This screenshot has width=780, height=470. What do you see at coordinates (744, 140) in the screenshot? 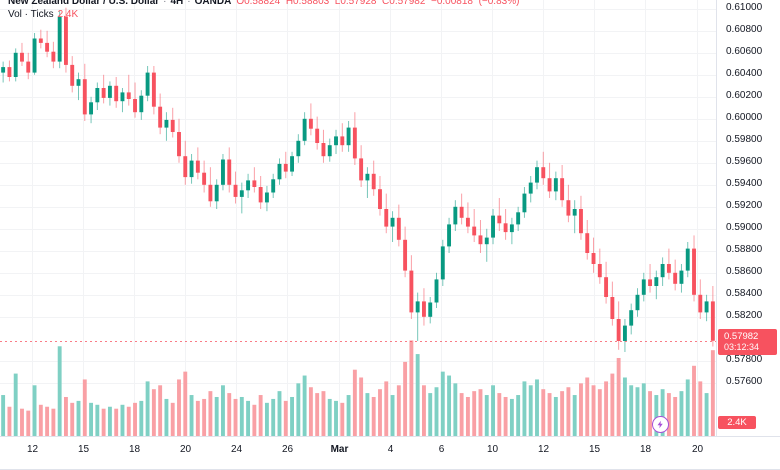
I see `price-tick: 0.59800` at bounding box center [744, 140].